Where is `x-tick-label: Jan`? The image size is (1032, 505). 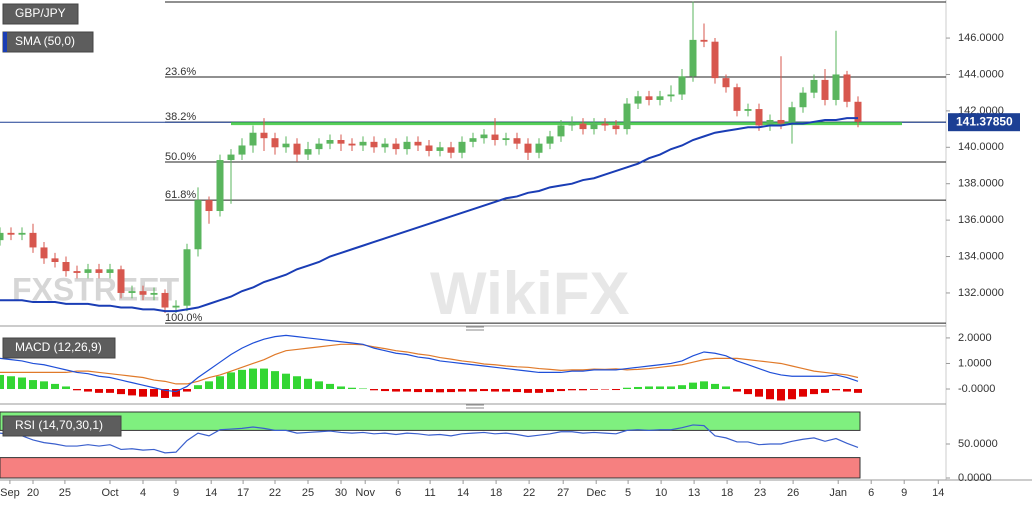
x-tick-label: Jan is located at coordinates (838, 493).